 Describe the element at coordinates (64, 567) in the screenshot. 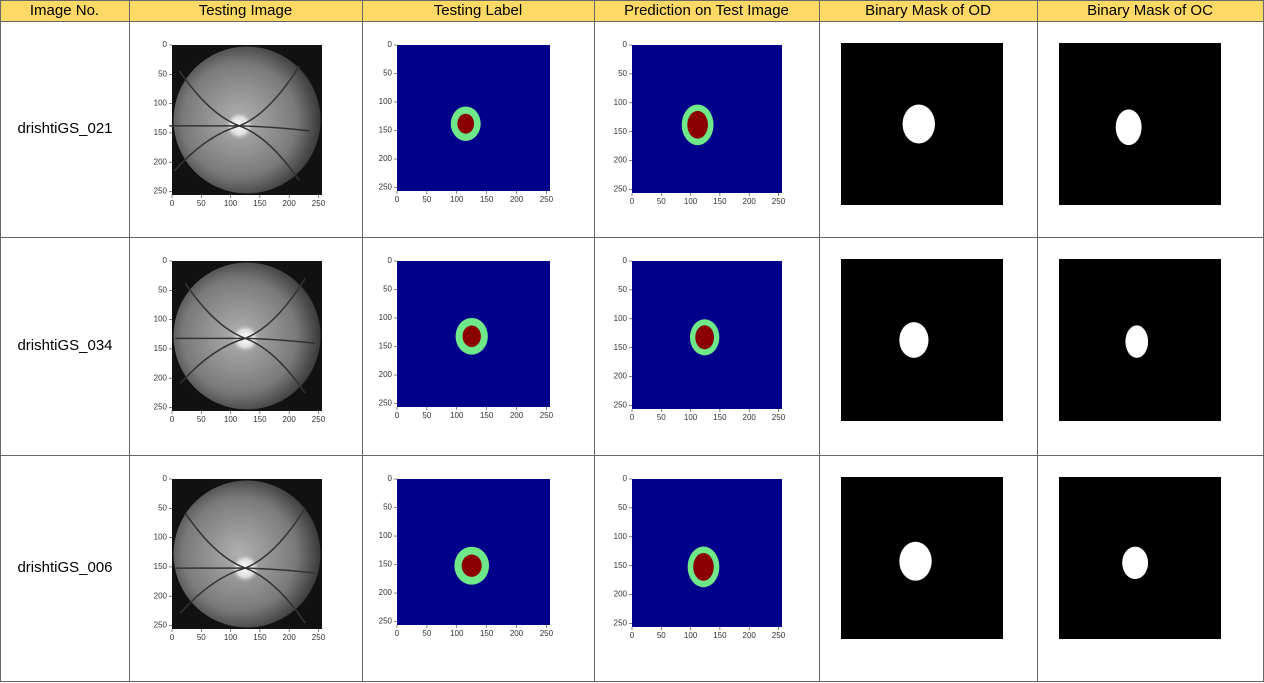

I see `image-id: drishtiGS_006` at that location.